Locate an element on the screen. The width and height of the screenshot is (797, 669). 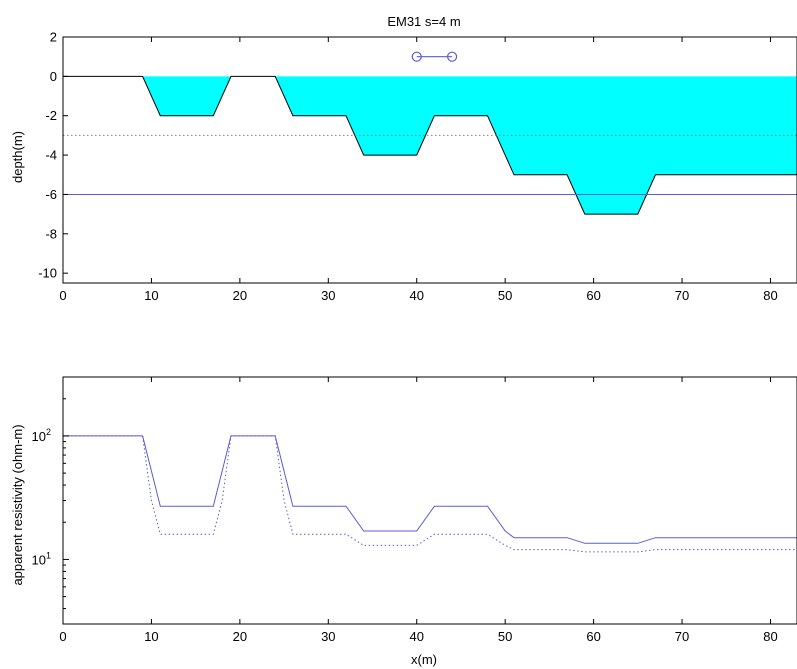
depth-xtick-label: 50 is located at coordinates (505, 295).